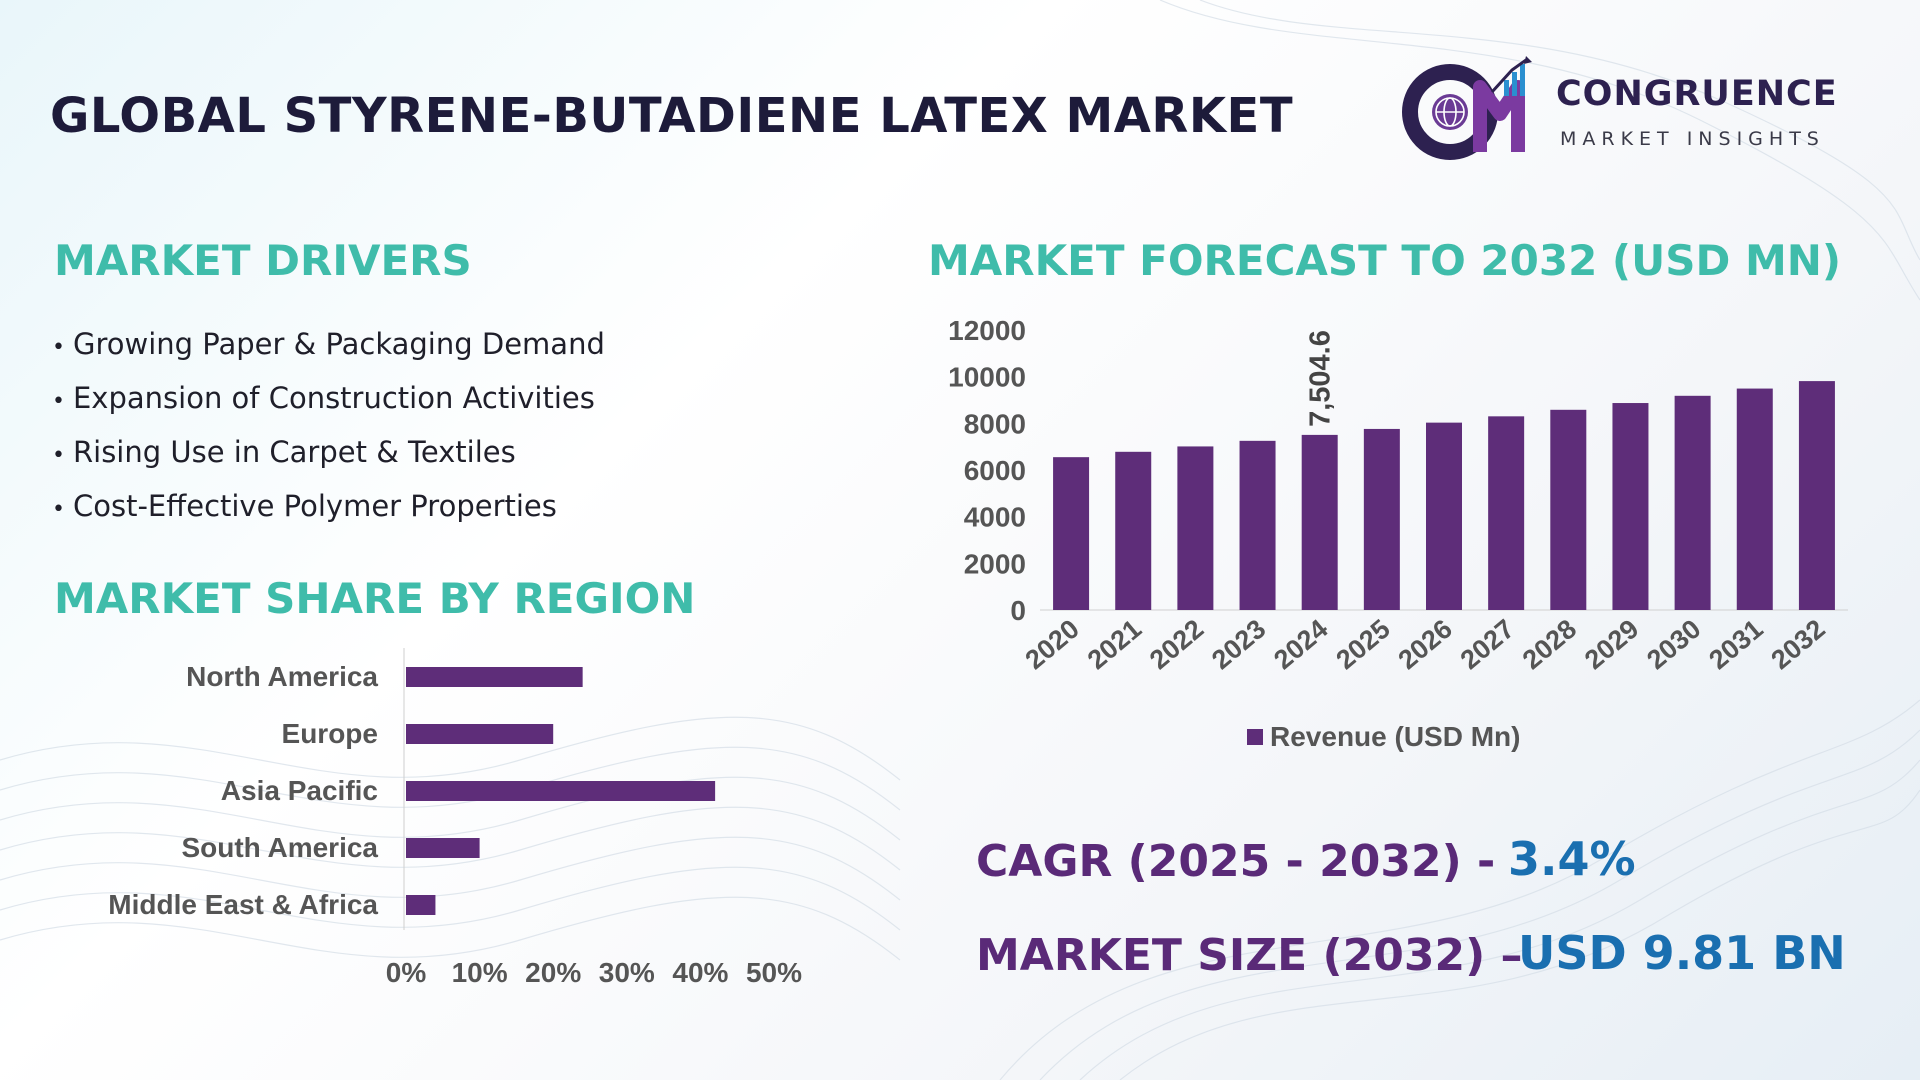 The width and height of the screenshot is (1920, 1080). I want to click on legend-swatch, so click(1255, 737).